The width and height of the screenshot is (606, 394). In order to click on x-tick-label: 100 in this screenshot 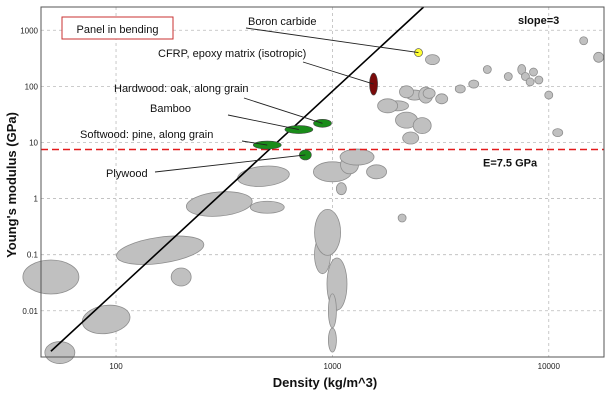, I will do `click(116, 366)`.